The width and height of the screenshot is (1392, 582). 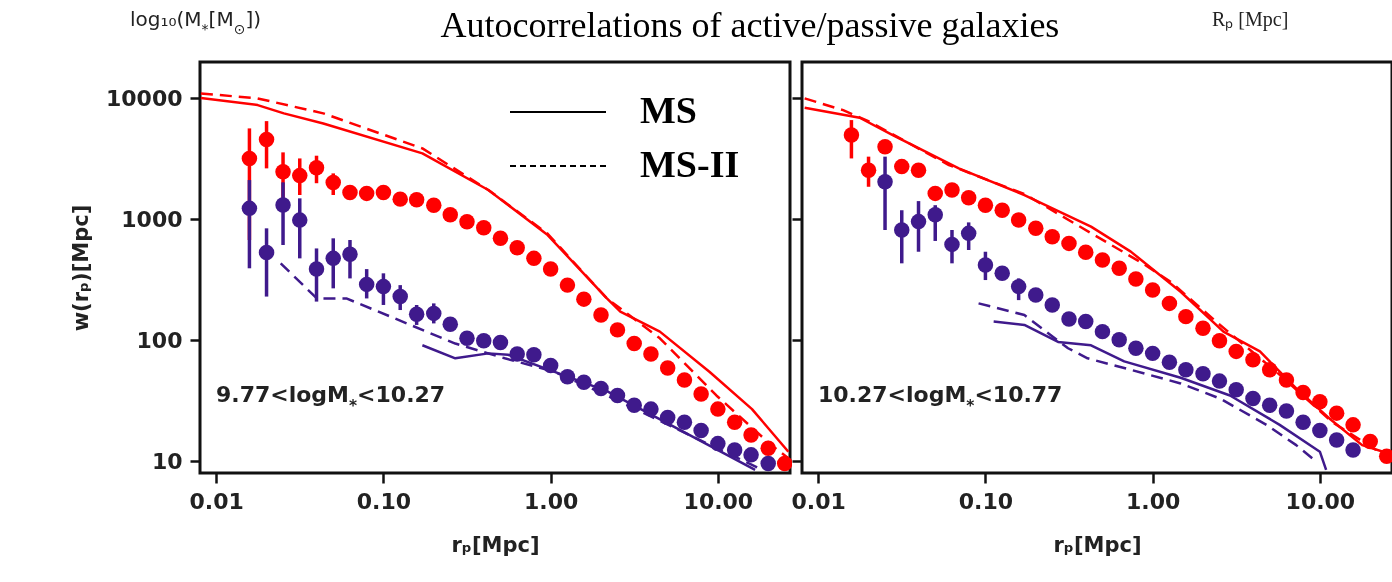 What do you see at coordinates (195, 22) in the screenshot?
I see `text: log₁₀(M$_{*}$[M$_{⊙}$])` at bounding box center [195, 22].